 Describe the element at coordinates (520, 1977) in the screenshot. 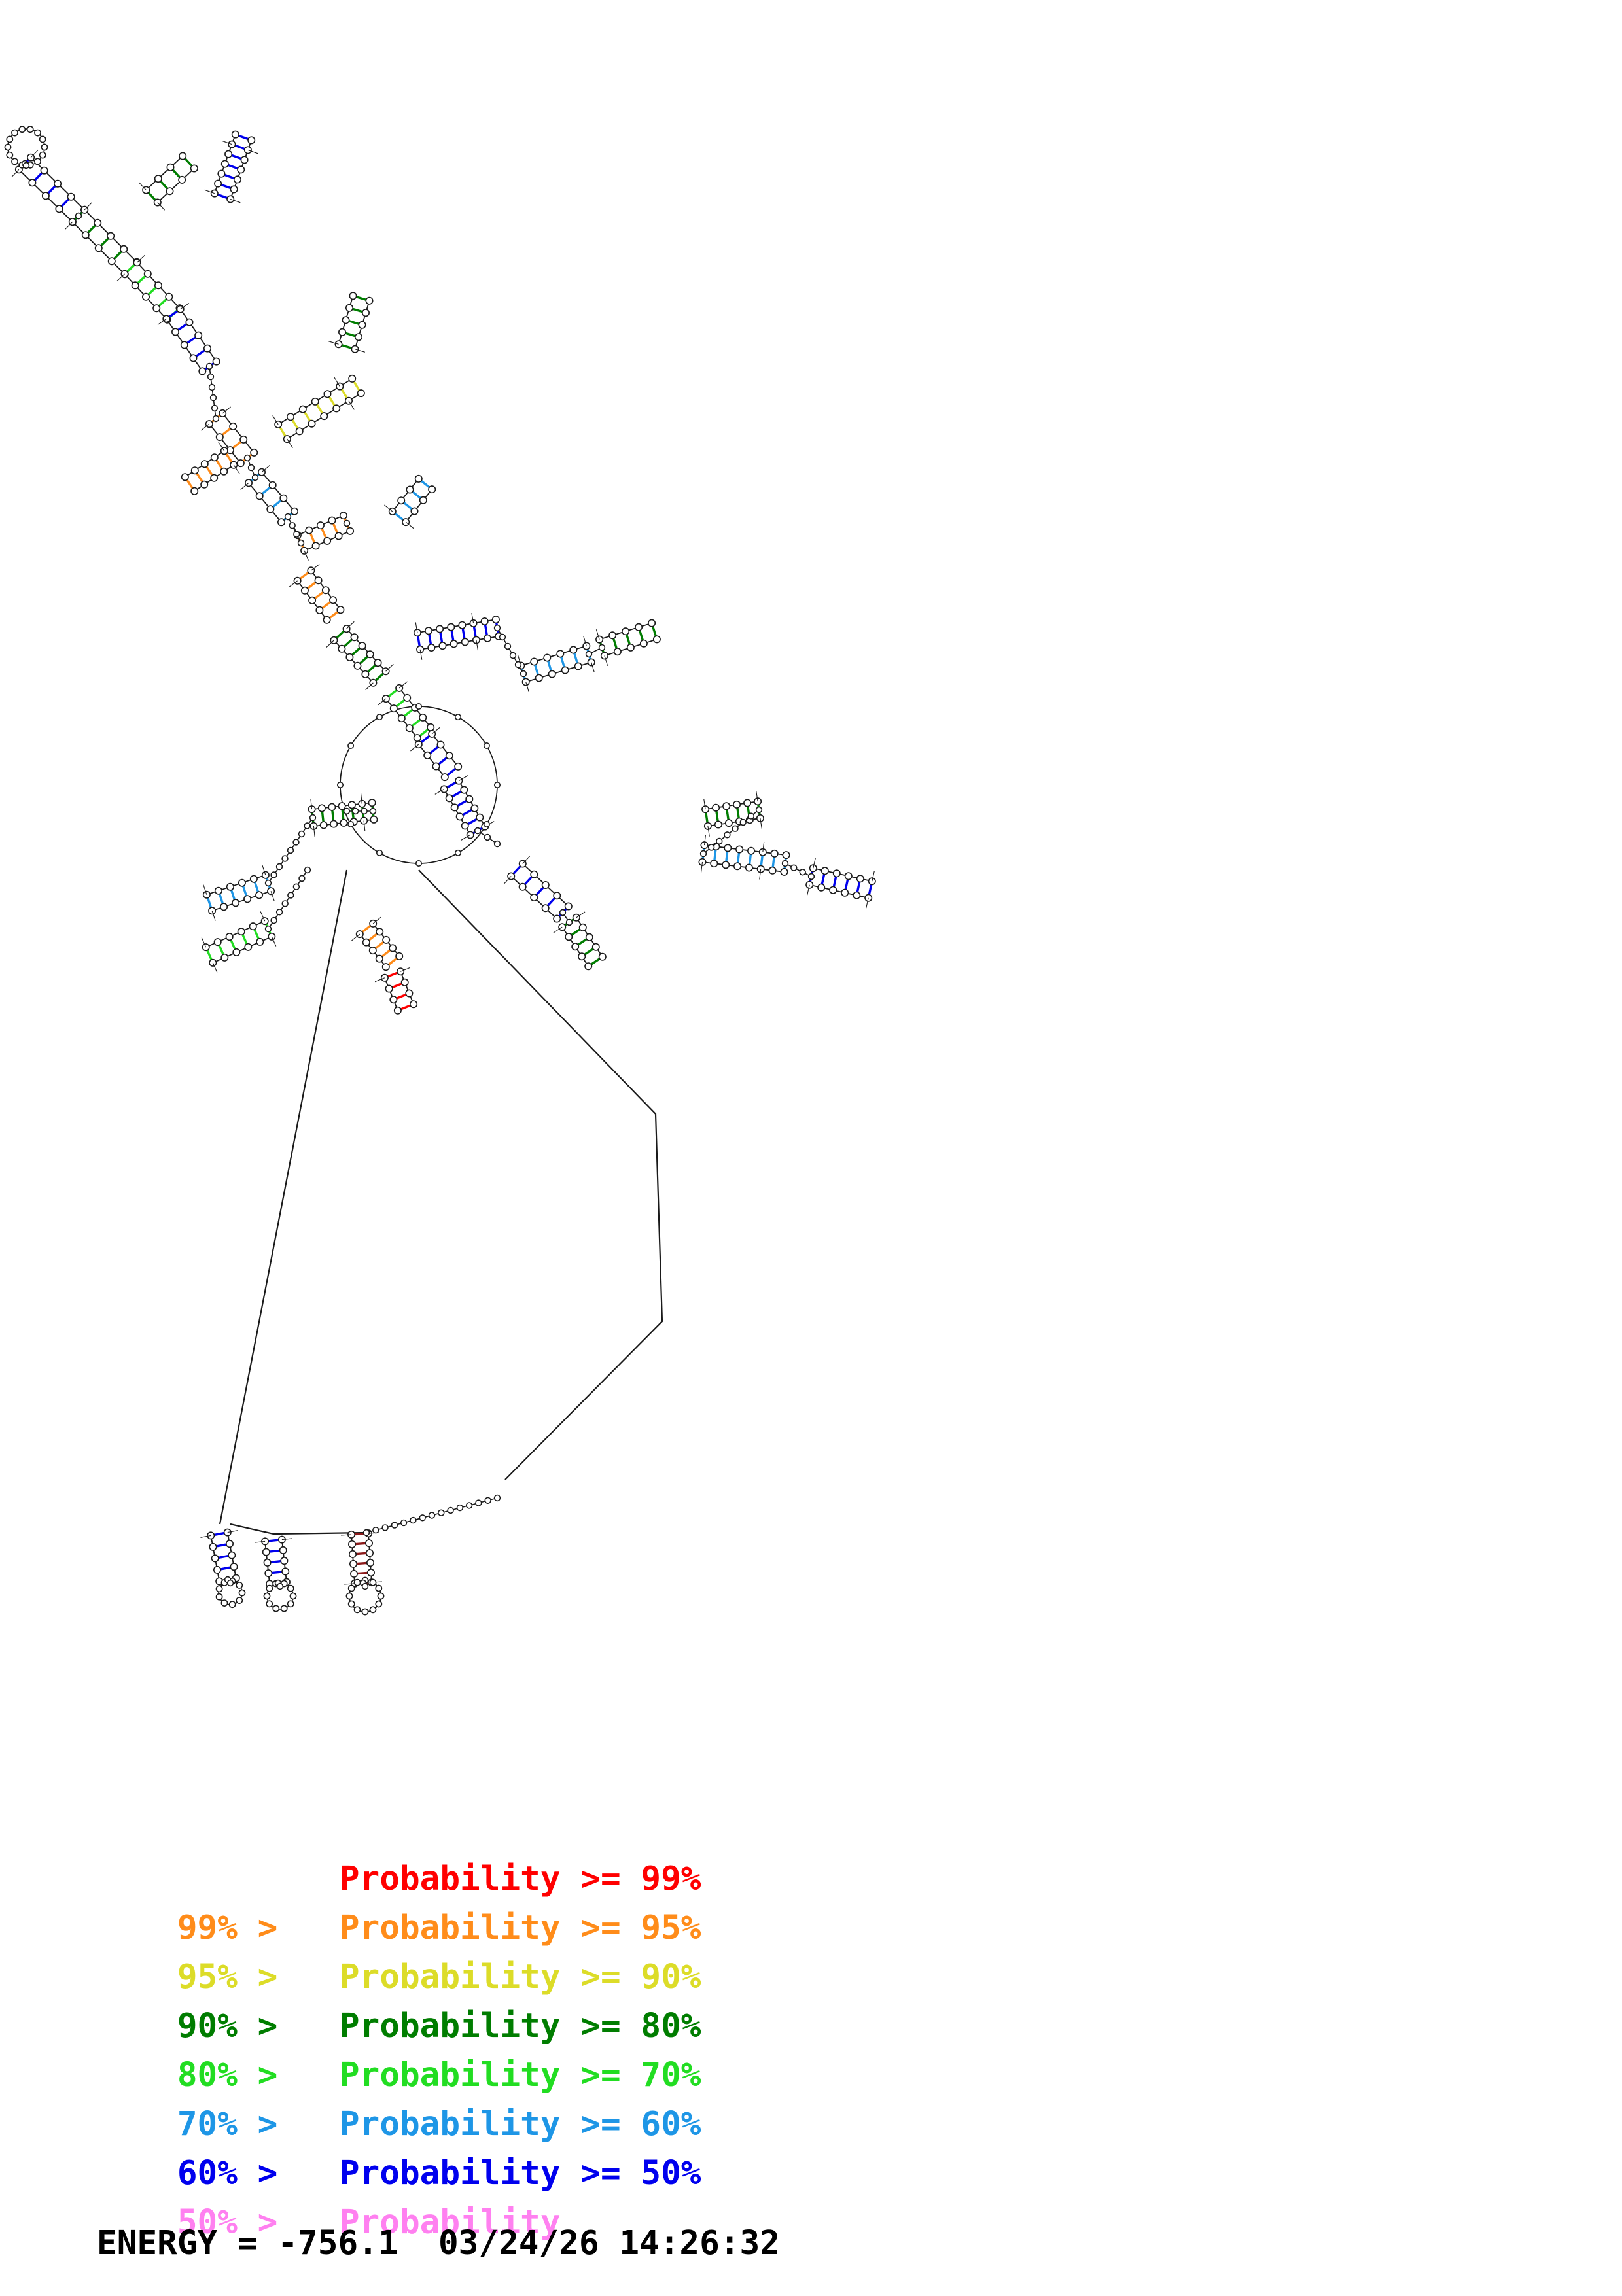

I see `legend-body: Probability >= 90%` at that location.